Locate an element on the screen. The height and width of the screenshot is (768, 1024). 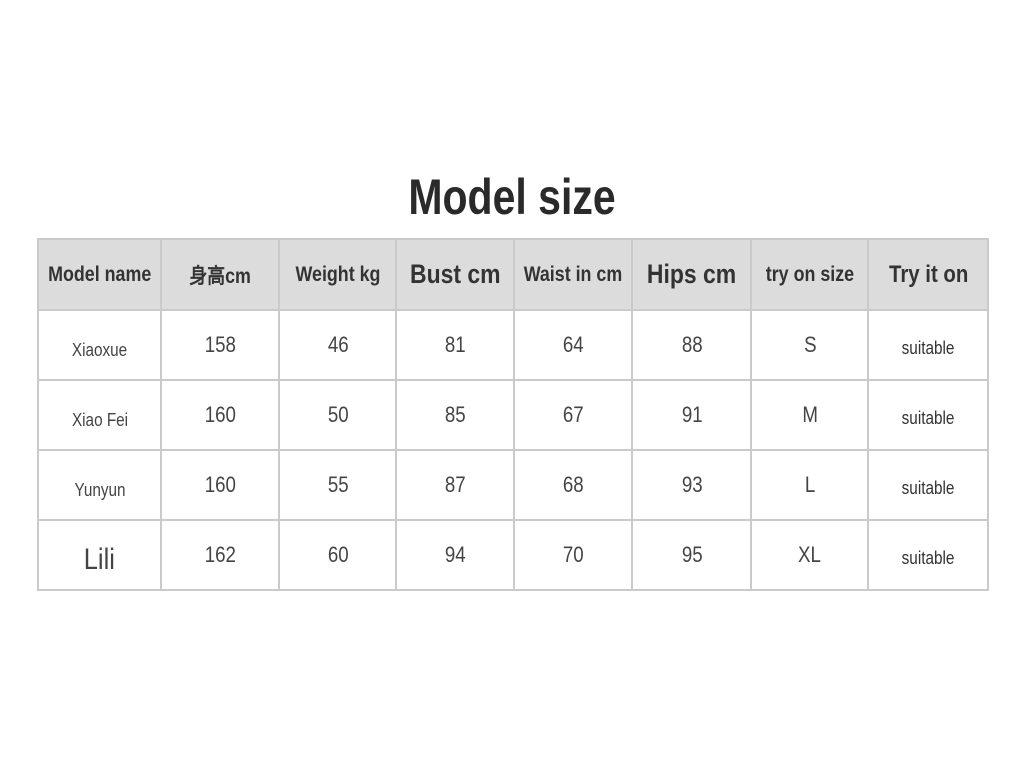
table-cell: 46 is located at coordinates (338, 345).